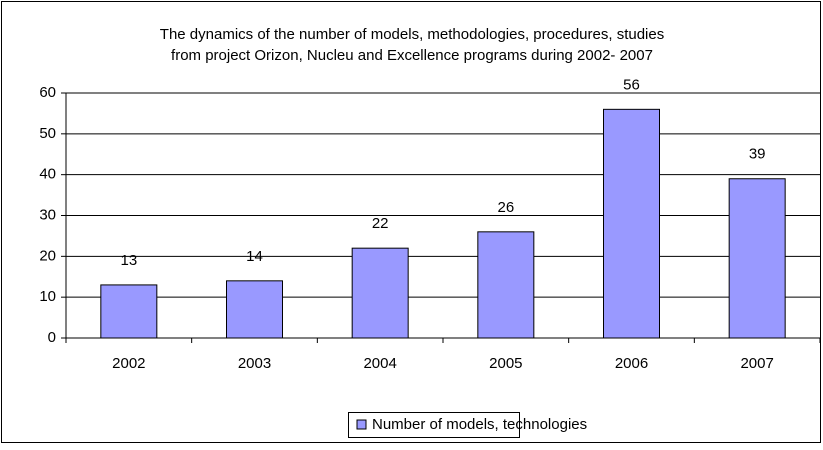 Image resolution: width=823 pixels, height=450 pixels. What do you see at coordinates (47, 296) in the screenshot?
I see `y-tick-label: 10` at bounding box center [47, 296].